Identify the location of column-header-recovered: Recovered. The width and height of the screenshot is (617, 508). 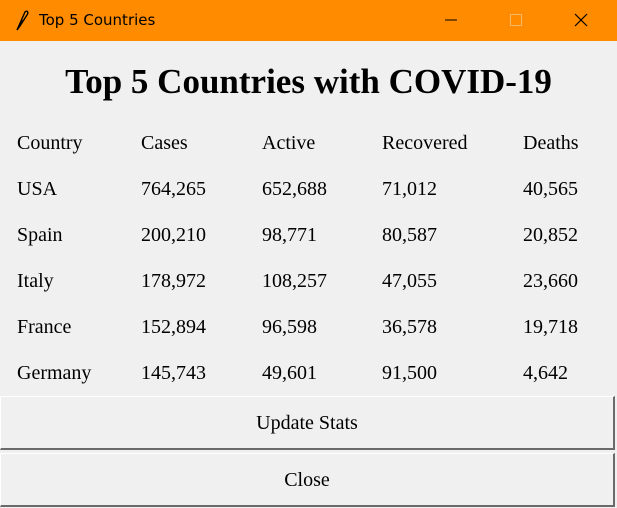
(425, 143).